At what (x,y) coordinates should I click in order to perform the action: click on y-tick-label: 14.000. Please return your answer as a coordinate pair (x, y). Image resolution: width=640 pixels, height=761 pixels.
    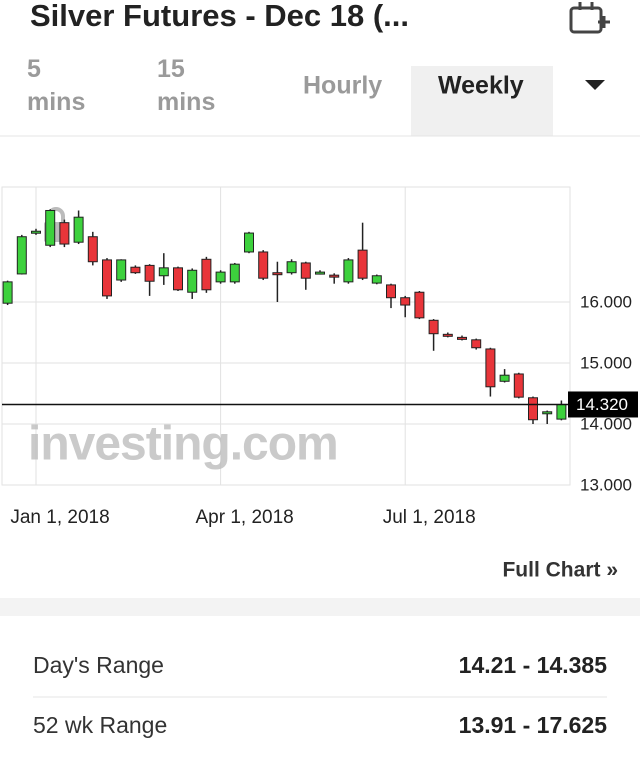
    Looking at the image, I should click on (606, 423).